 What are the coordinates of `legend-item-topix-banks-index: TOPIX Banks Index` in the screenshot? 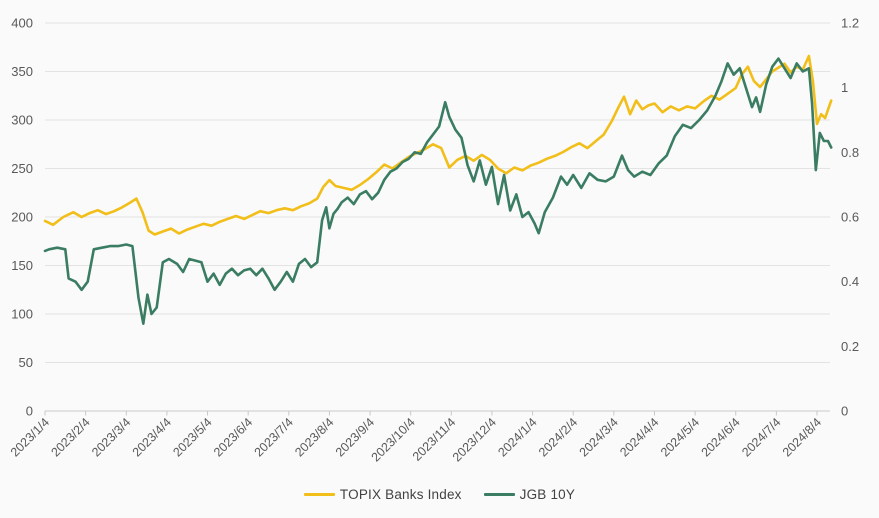 It's located at (382, 494).